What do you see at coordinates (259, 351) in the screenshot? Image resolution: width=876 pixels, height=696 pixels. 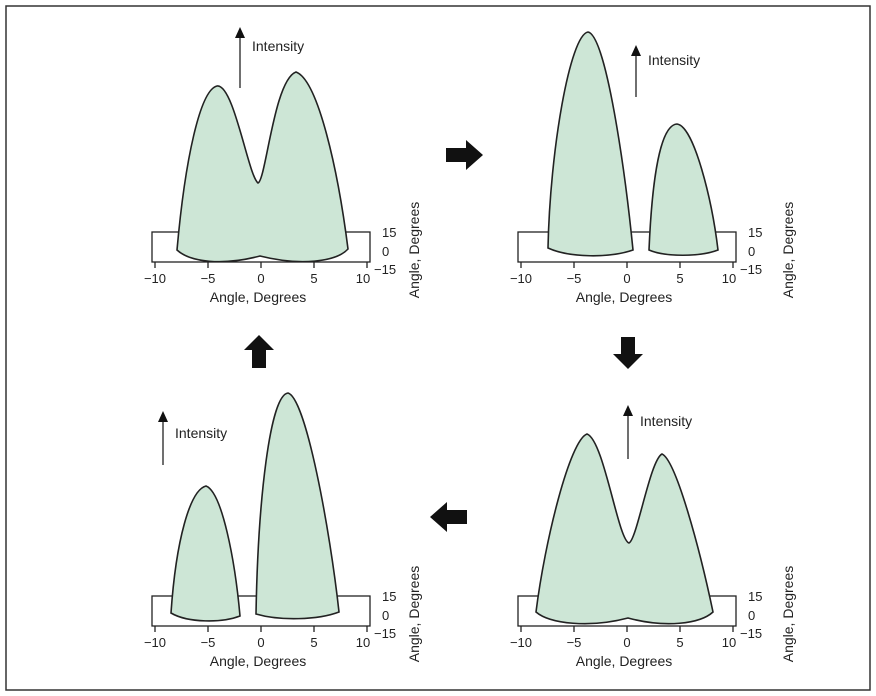 I see `flow-arrow-up-icon` at bounding box center [259, 351].